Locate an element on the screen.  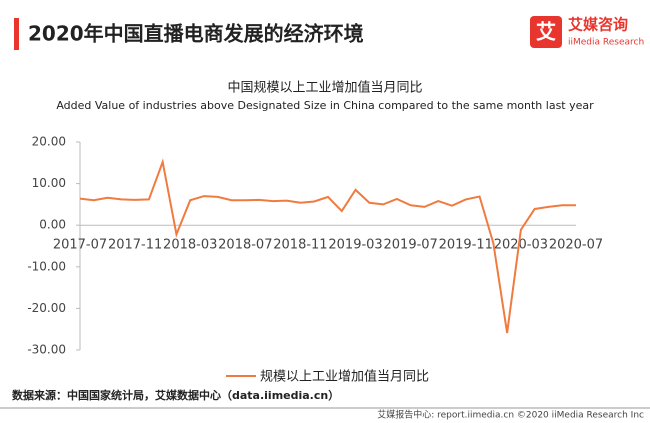
y-tick-label: 20.00 is located at coordinates (49, 142).